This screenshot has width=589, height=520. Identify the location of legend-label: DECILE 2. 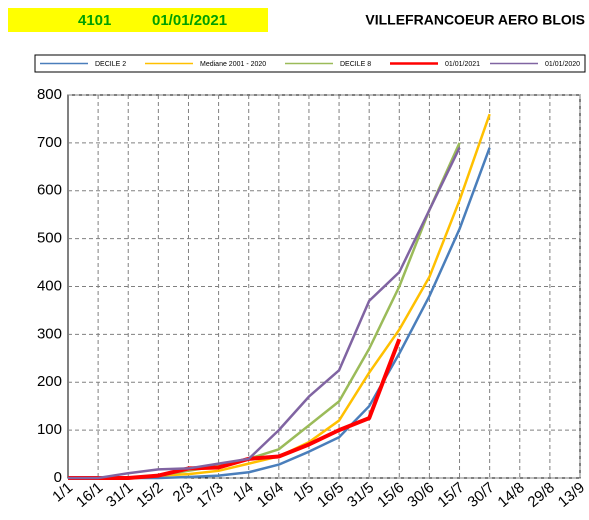
(110, 64).